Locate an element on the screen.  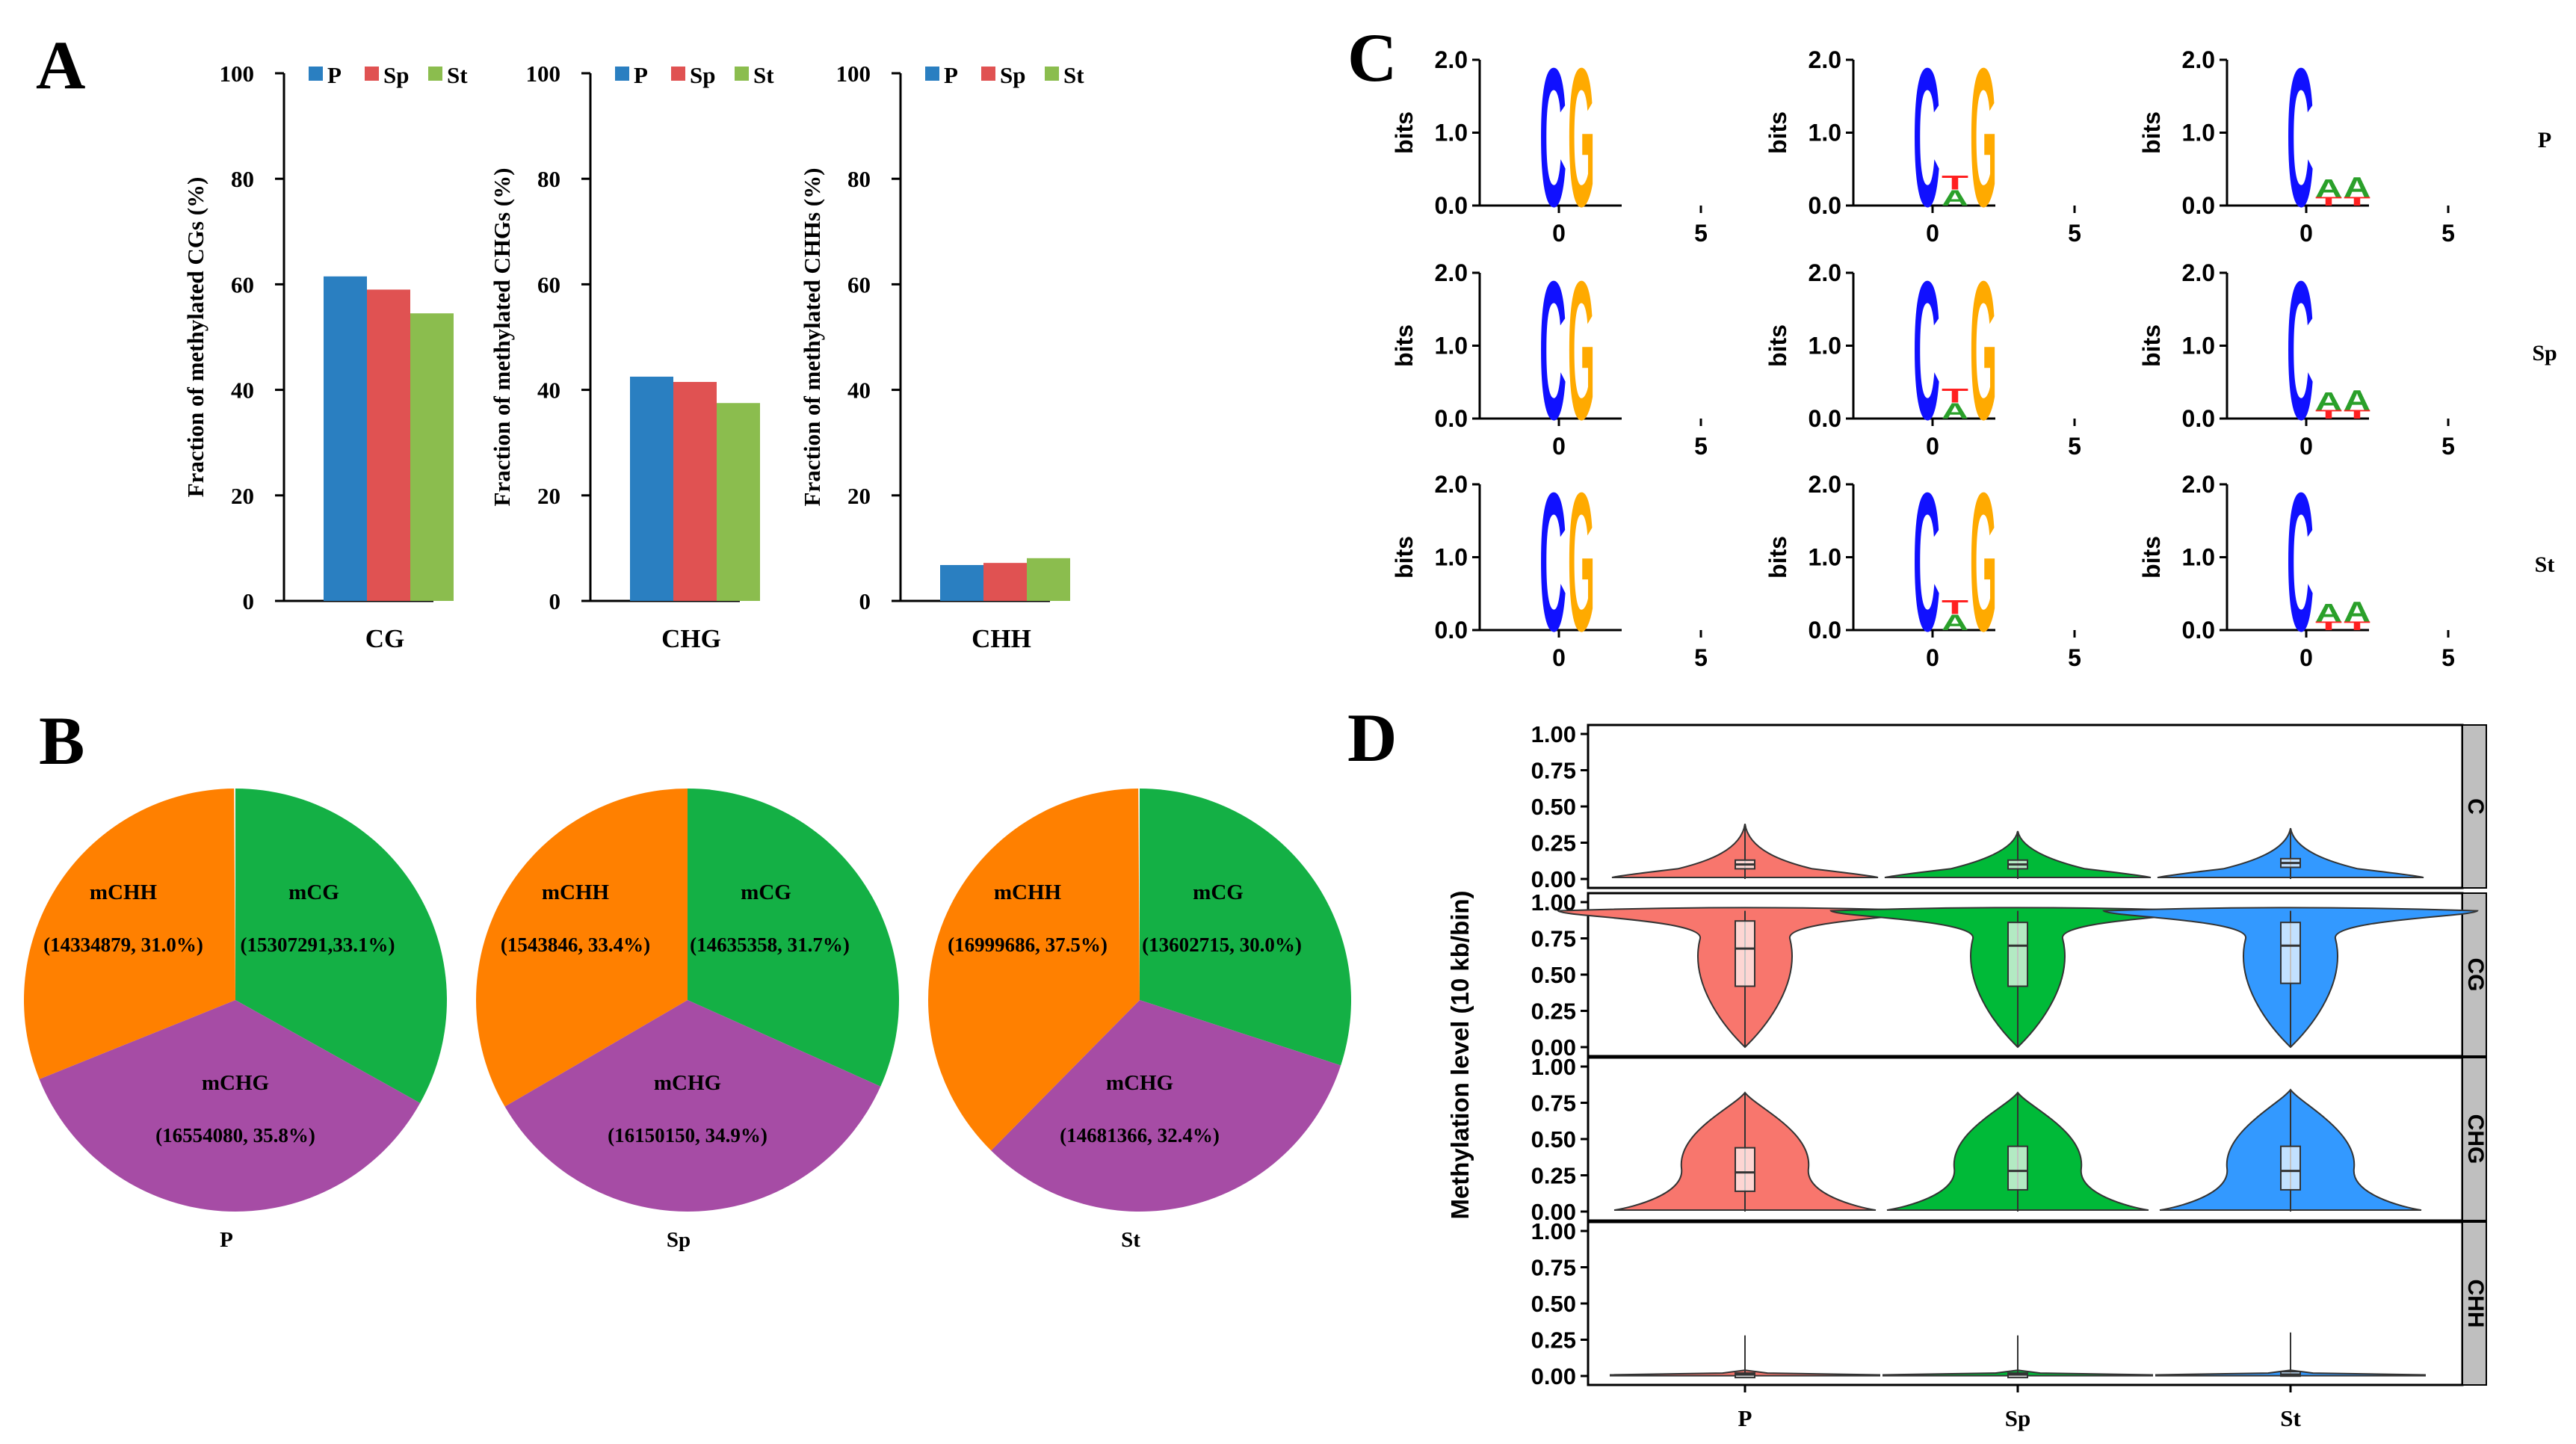
pie-slice-value: (16150150, 34.9%) is located at coordinates (687, 1135).